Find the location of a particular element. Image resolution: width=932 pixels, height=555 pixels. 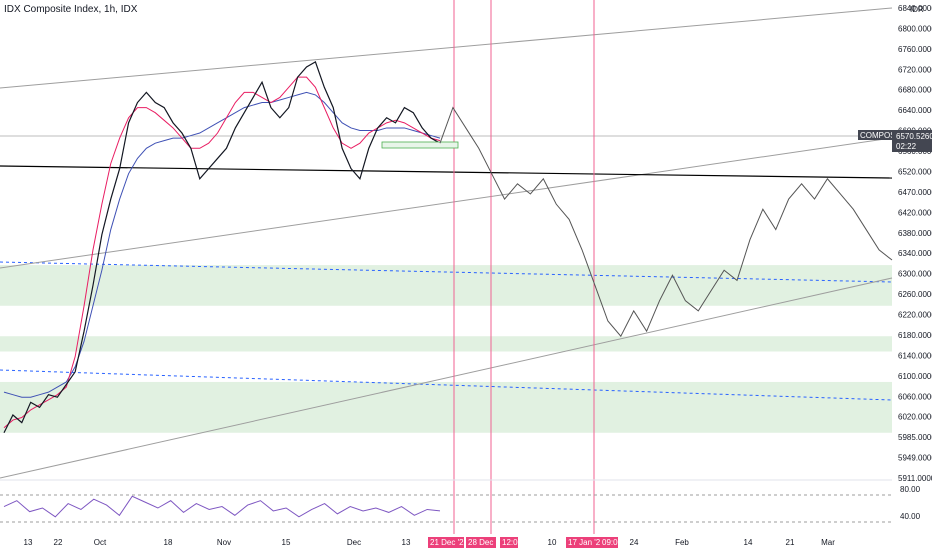

date-tick-label: Feb is located at coordinates (682, 542).